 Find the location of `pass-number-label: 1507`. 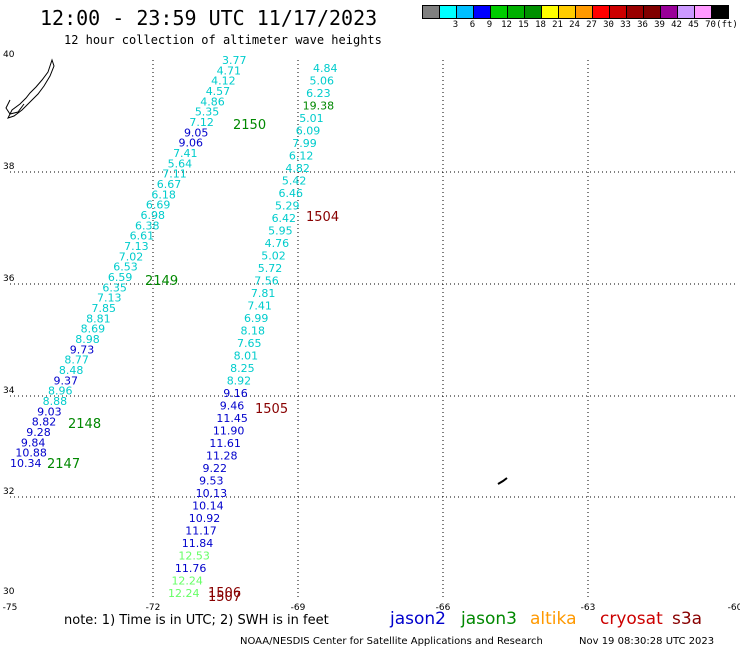

pass-number-label: 1507 is located at coordinates (224, 597).